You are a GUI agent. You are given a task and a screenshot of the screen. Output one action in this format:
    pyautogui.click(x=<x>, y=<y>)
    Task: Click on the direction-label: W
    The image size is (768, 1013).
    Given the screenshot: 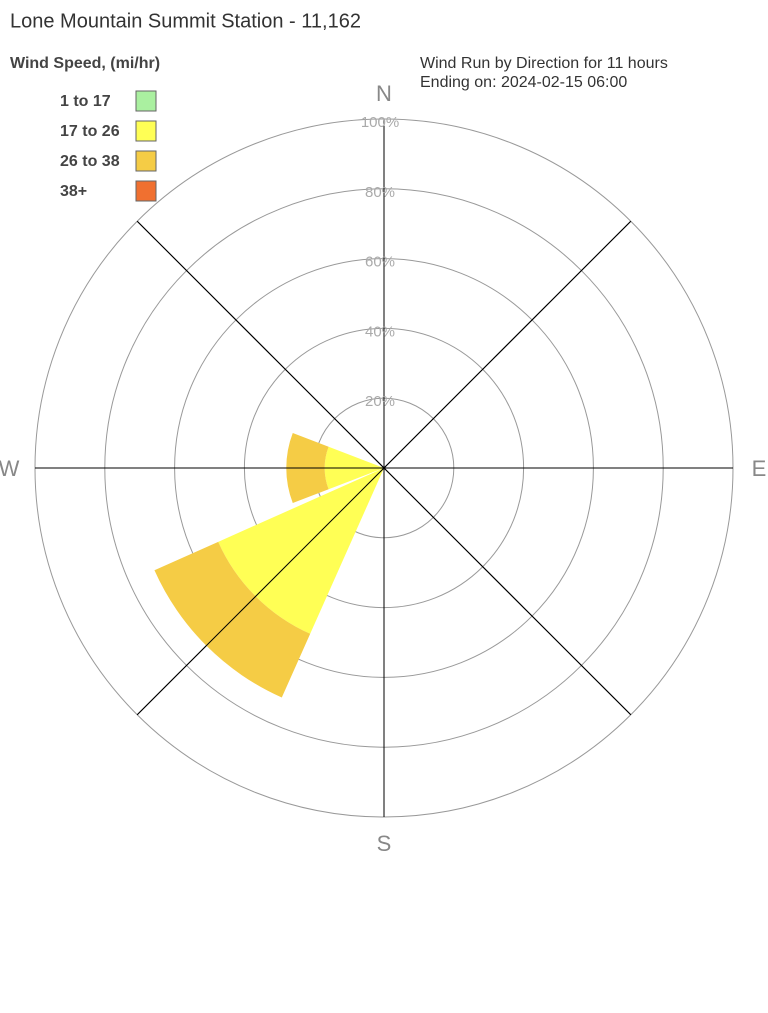 What is the action you would take?
    pyautogui.click(x=10, y=468)
    